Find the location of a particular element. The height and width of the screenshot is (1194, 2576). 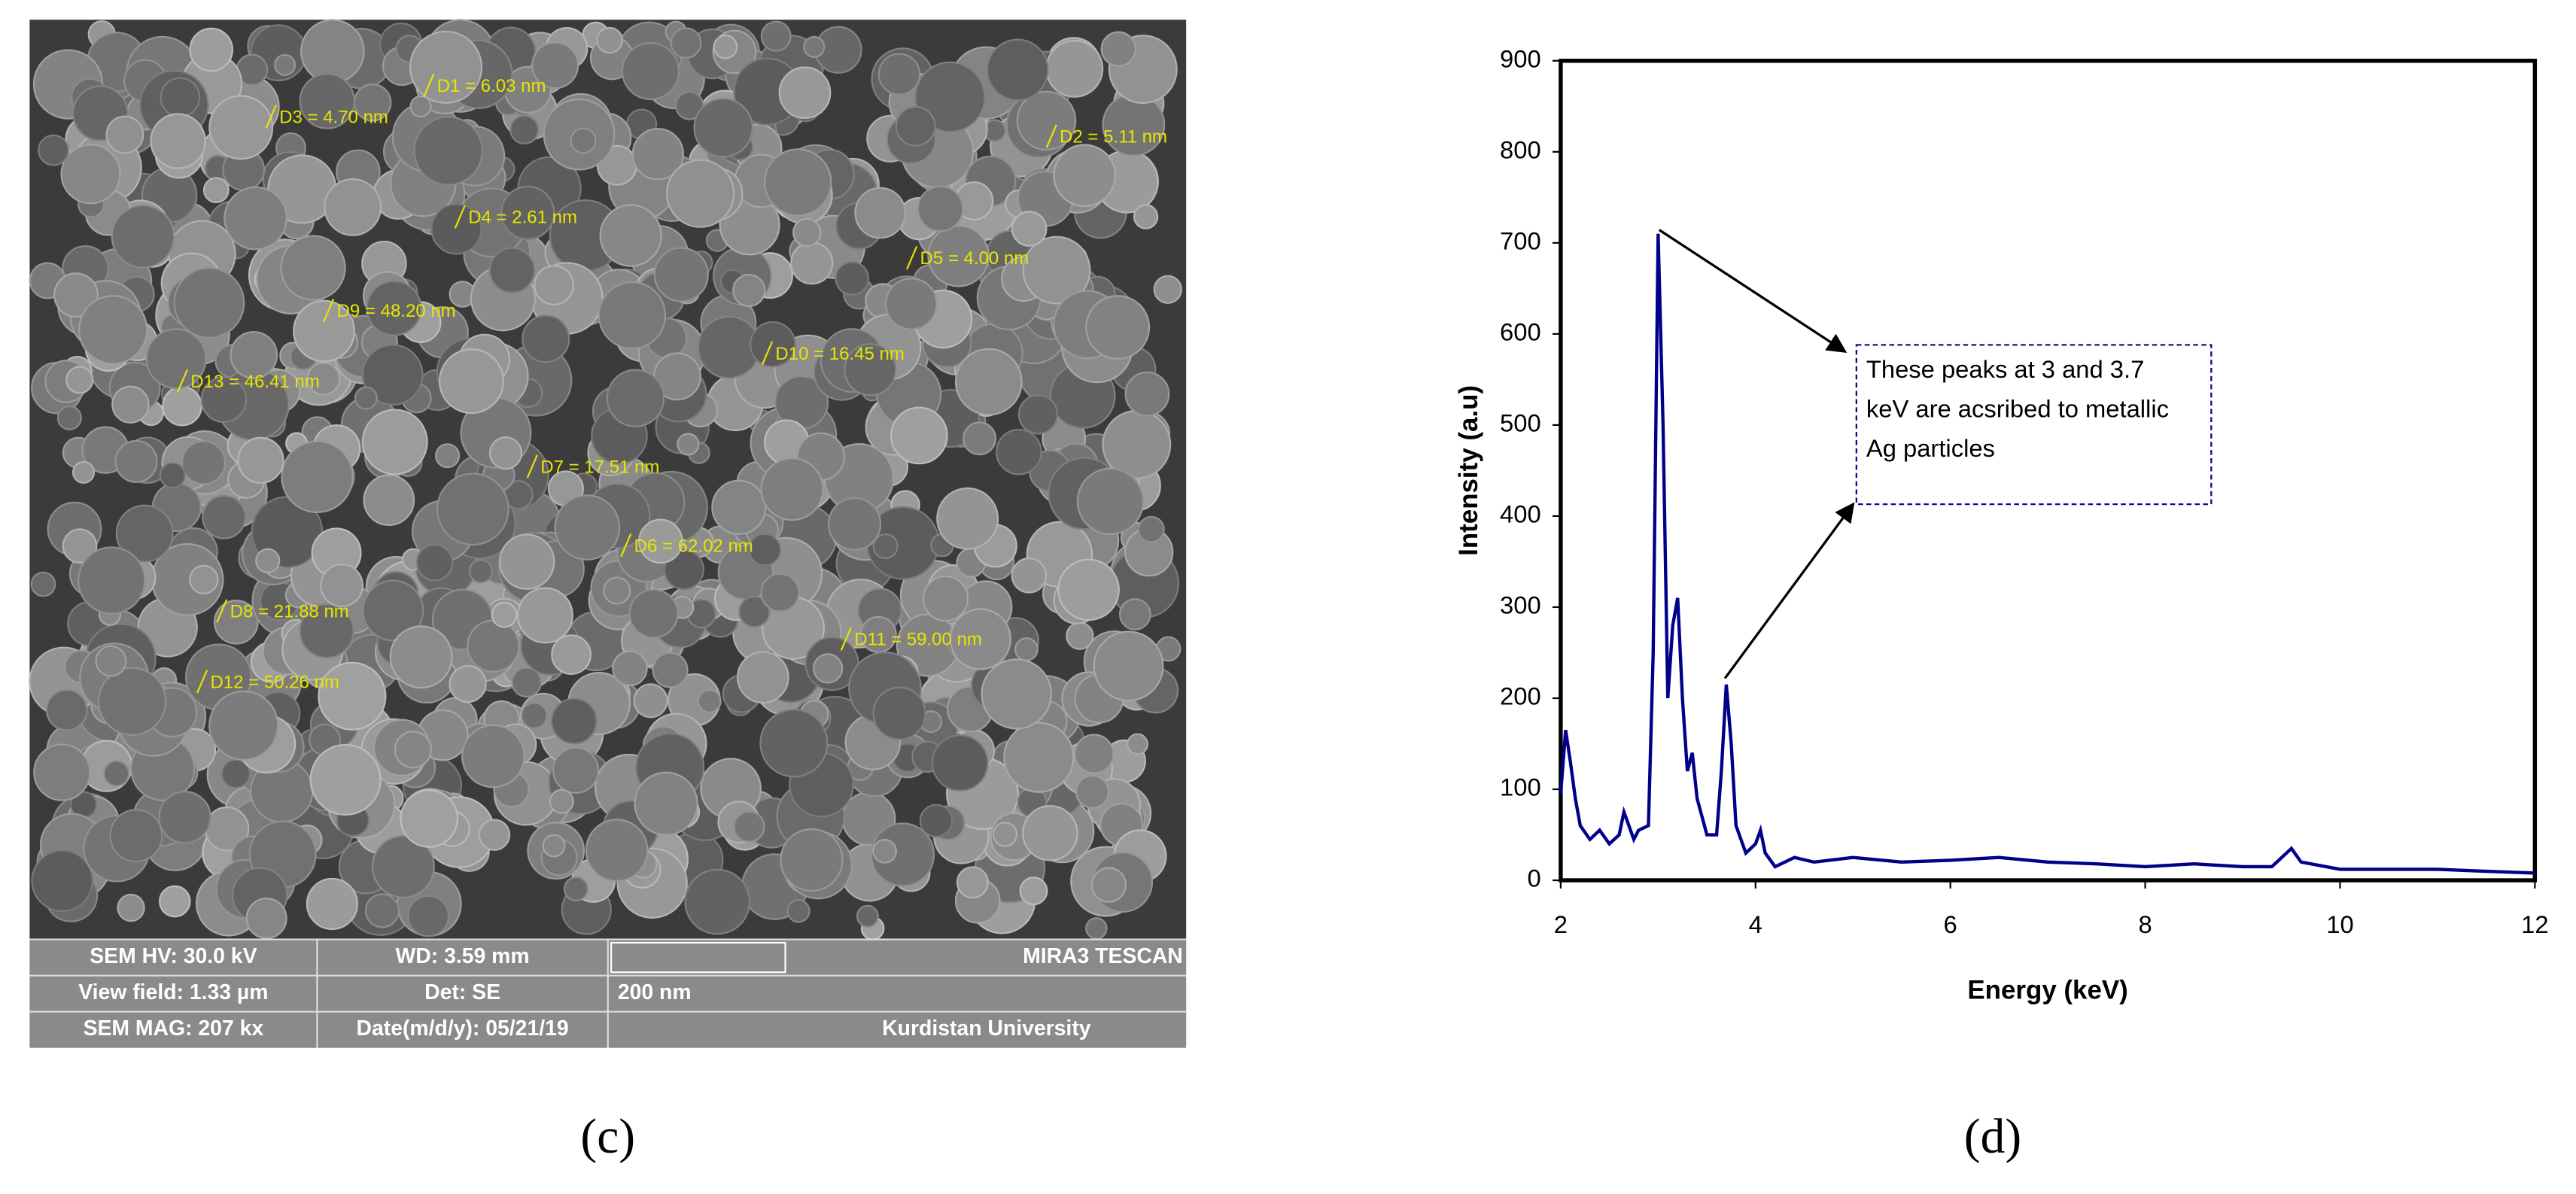

x-tick-label: 4 is located at coordinates (1755, 924).